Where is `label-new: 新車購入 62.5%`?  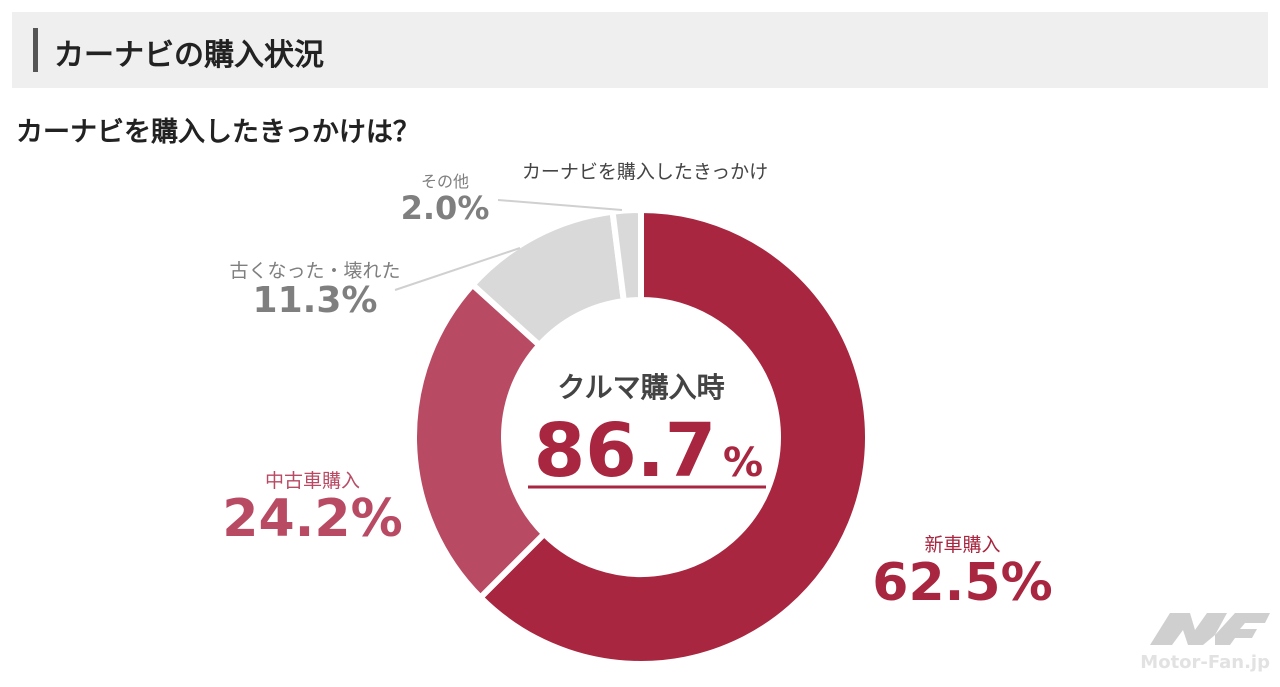 label-new: 新車購入 62.5% is located at coordinates (962, 569).